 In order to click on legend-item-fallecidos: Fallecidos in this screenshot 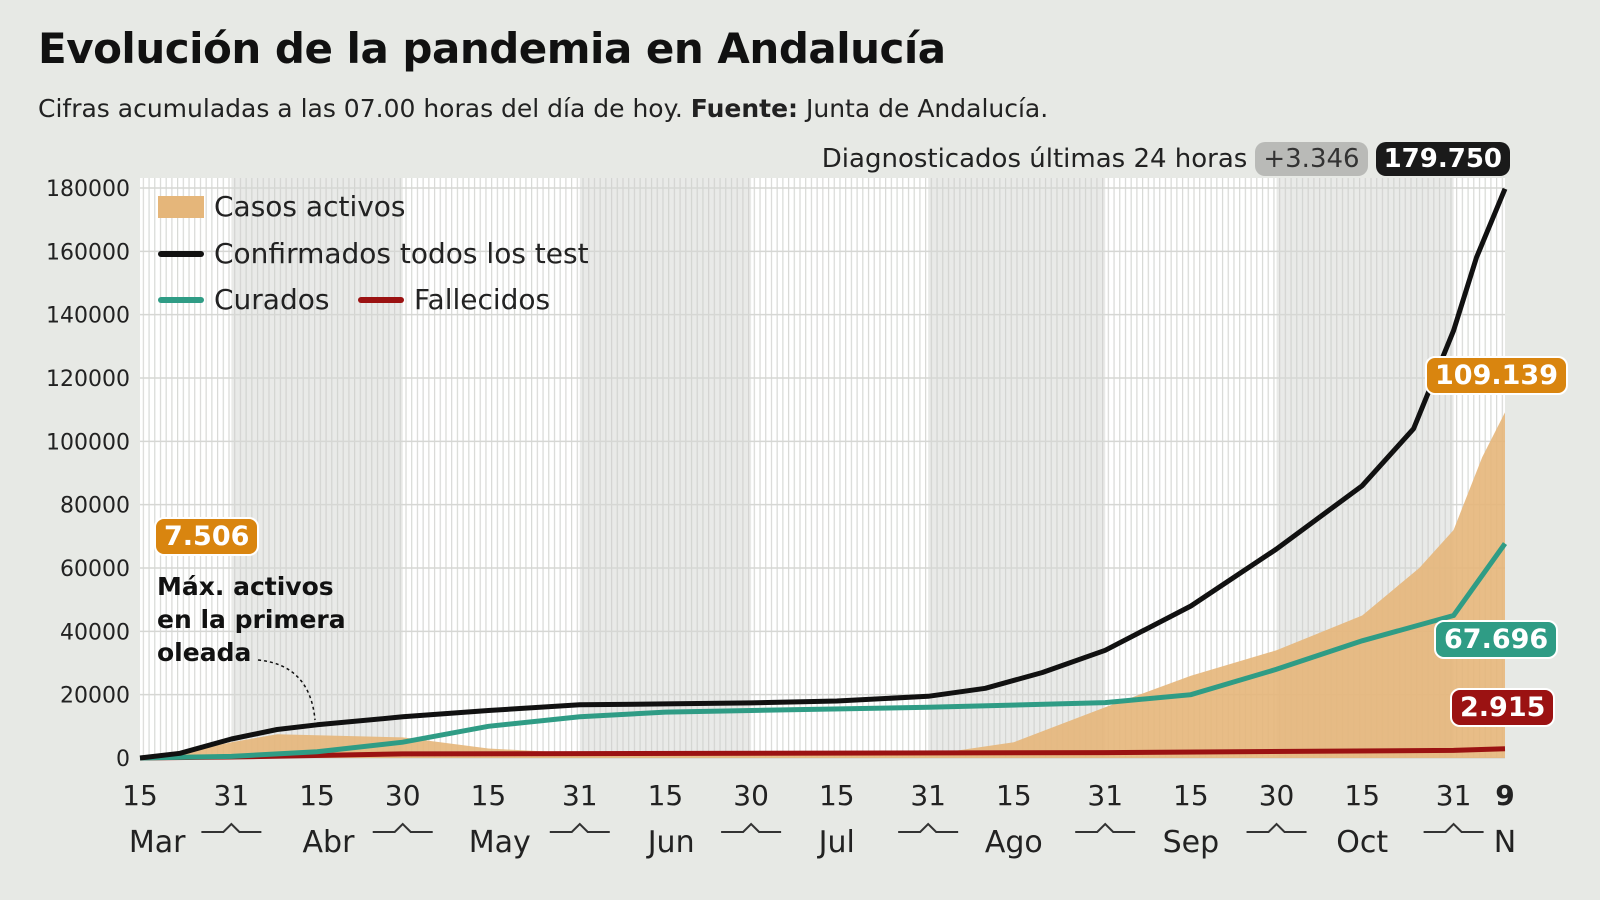, I will do `click(454, 299)`.